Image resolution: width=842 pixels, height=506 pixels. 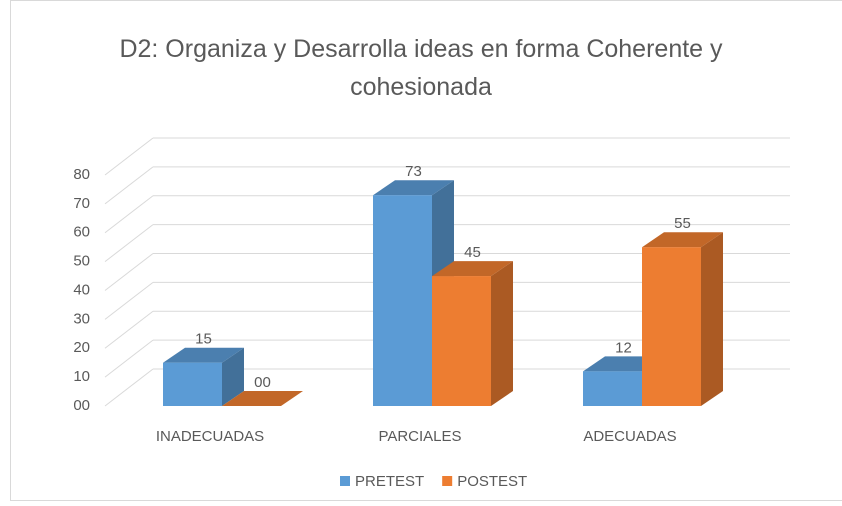 What do you see at coordinates (81, 203) in the screenshot?
I see `y-tick-label: 70` at bounding box center [81, 203].